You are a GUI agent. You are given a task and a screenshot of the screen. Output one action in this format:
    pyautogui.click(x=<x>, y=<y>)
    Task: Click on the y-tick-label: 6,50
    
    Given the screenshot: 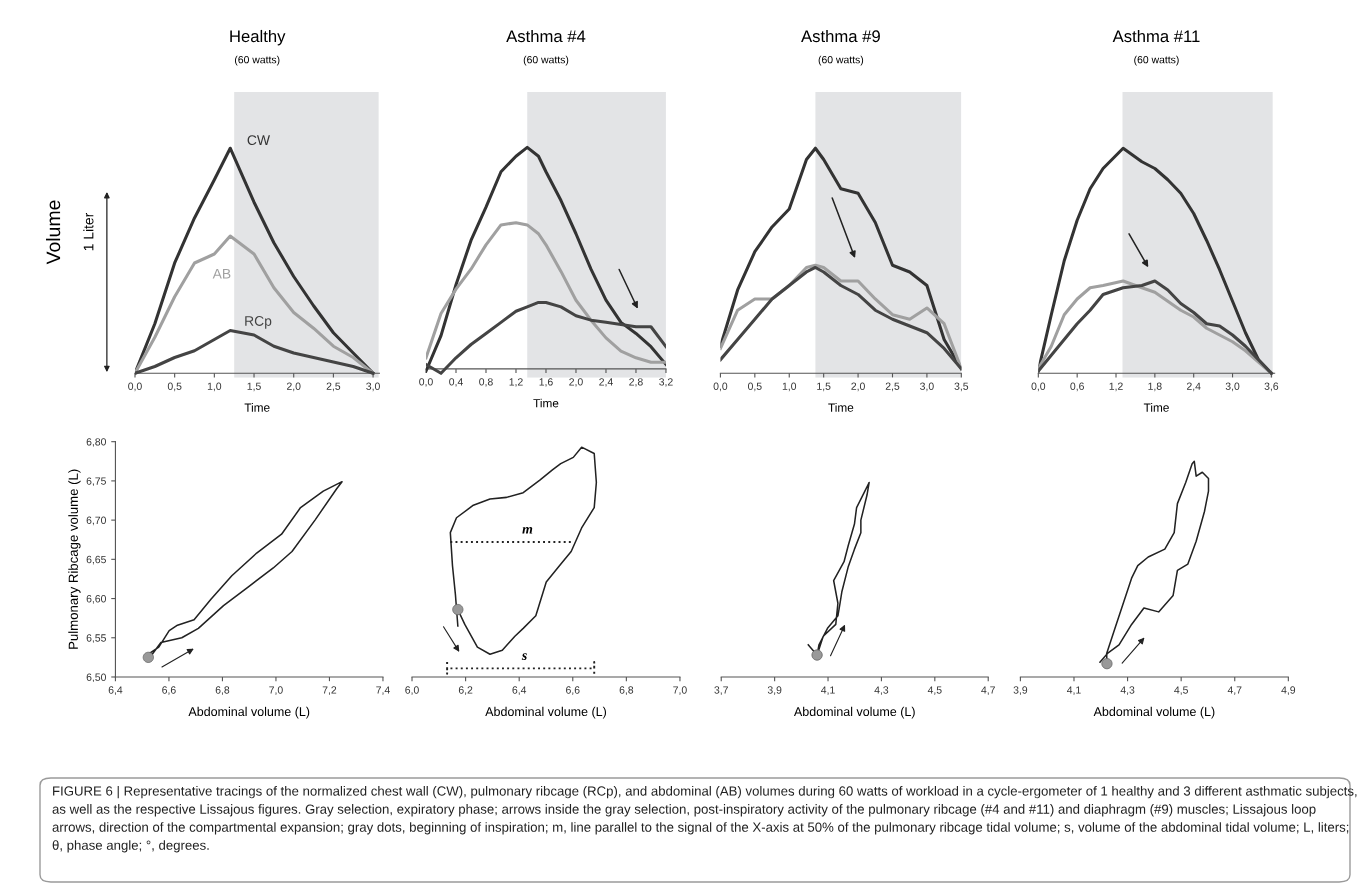 What is the action you would take?
    pyautogui.click(x=96, y=678)
    